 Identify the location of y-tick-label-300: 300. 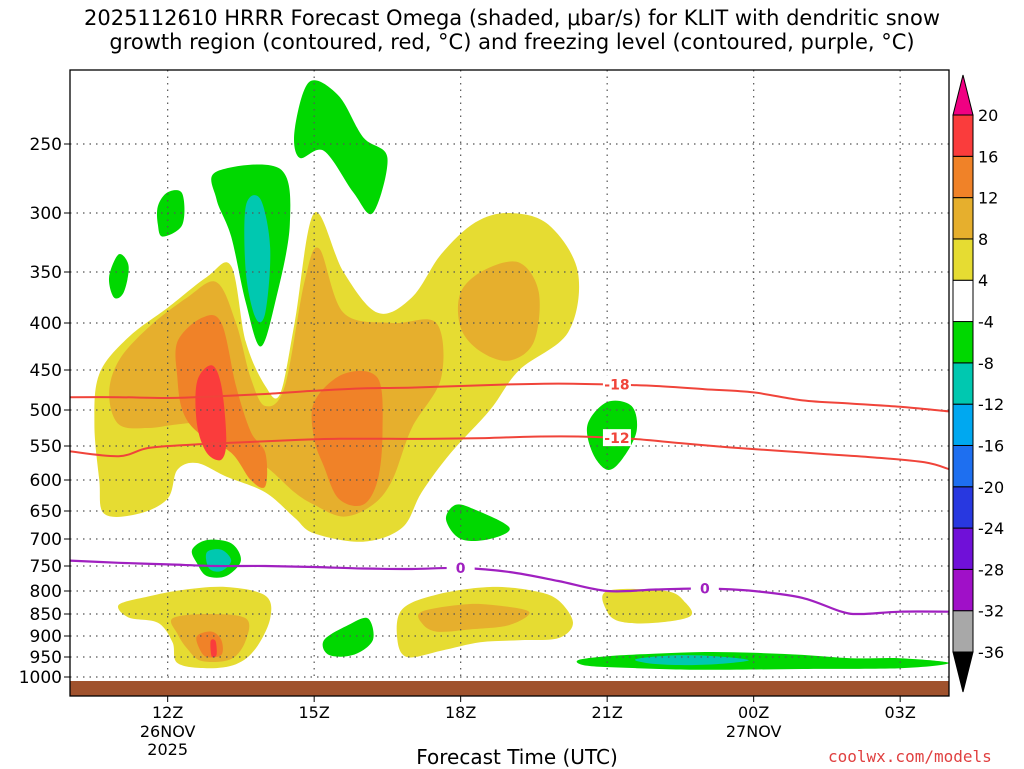
(46, 214).